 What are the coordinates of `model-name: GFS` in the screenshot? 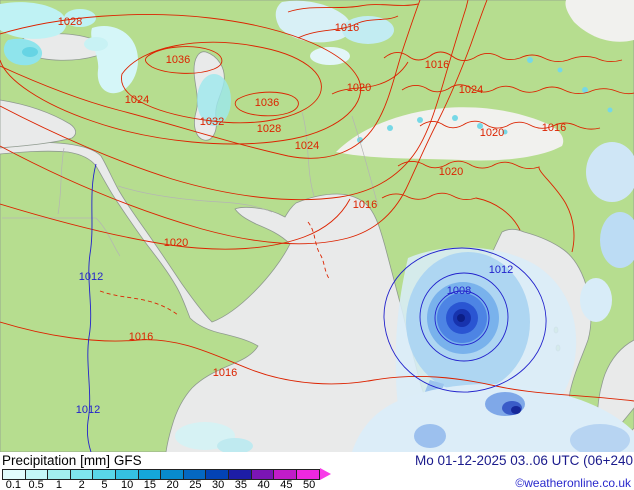 It's located at (127, 460).